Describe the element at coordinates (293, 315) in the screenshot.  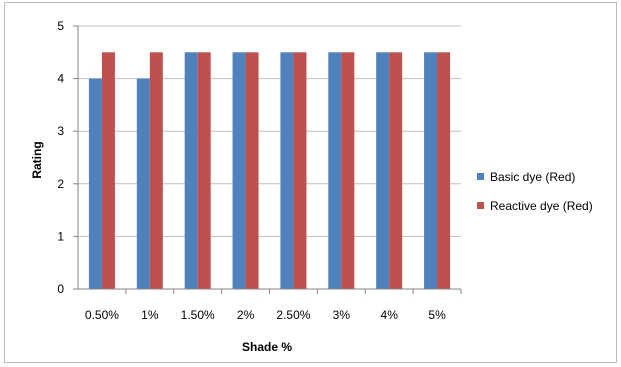
I see `x-tick-label: 2.50%` at that location.